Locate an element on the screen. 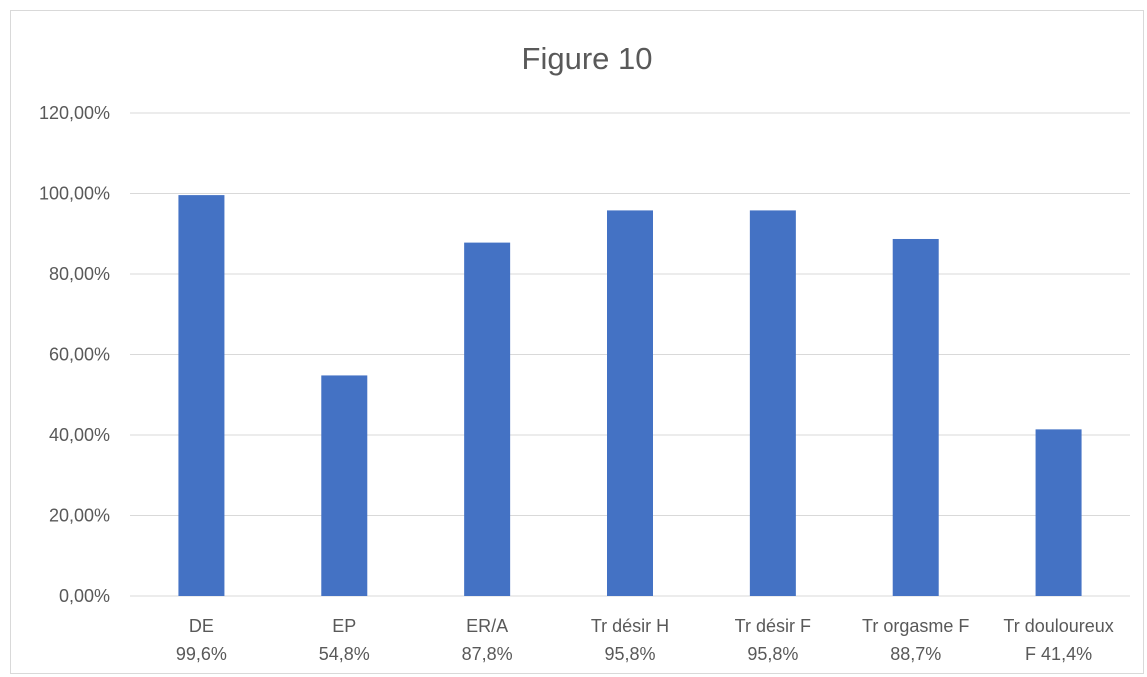 This screenshot has height=677, width=1147. y-tick-label: 120,00% is located at coordinates (74, 113).